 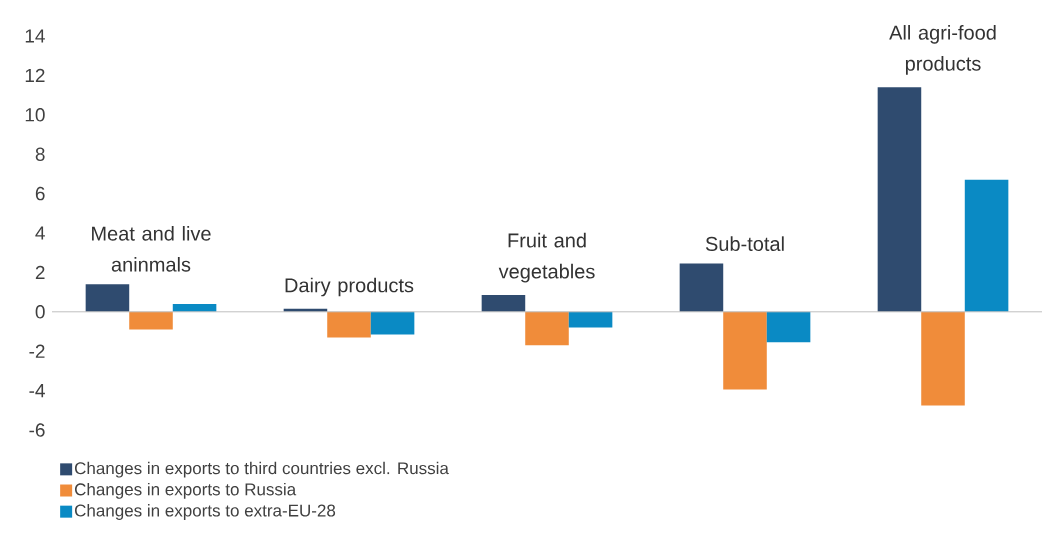 I want to click on y-tick-label: -6, so click(x=37, y=430).